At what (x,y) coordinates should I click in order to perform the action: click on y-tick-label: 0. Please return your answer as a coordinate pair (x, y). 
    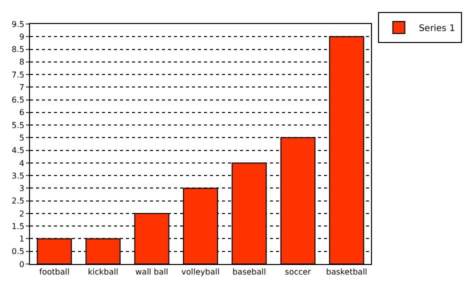
    Looking at the image, I should click on (21, 264).